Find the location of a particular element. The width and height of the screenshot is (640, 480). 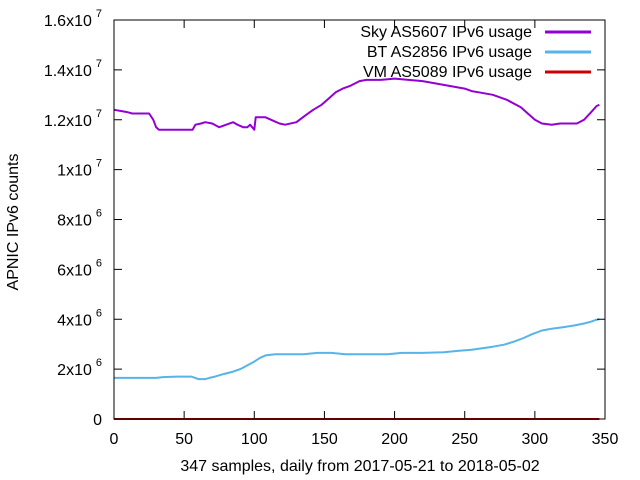

x-tick-label: 250 is located at coordinates (464, 439).